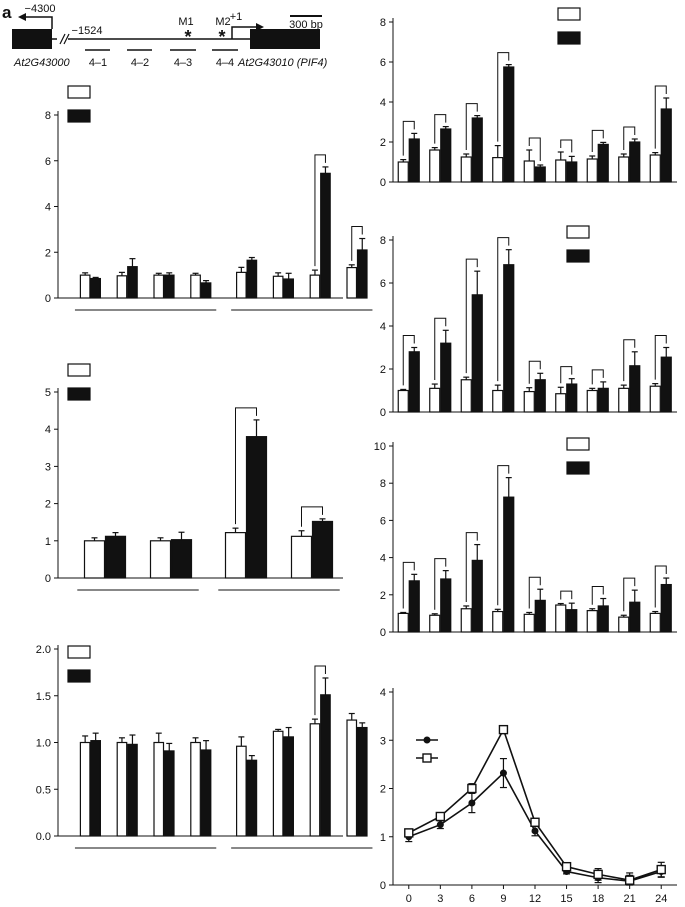  I want to click on fragment-label: 4–3, so click(183, 63).